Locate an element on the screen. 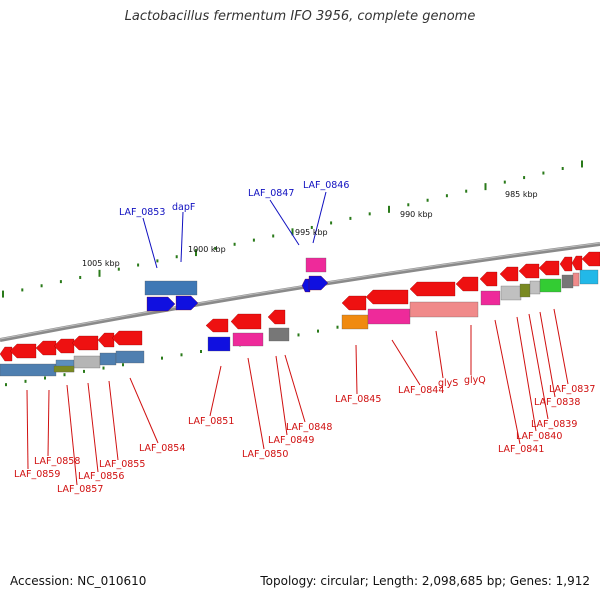 Image resolution: width=600 pixels, height=600 pixels. gene-label: LAF_0846 is located at coordinates (326, 185).